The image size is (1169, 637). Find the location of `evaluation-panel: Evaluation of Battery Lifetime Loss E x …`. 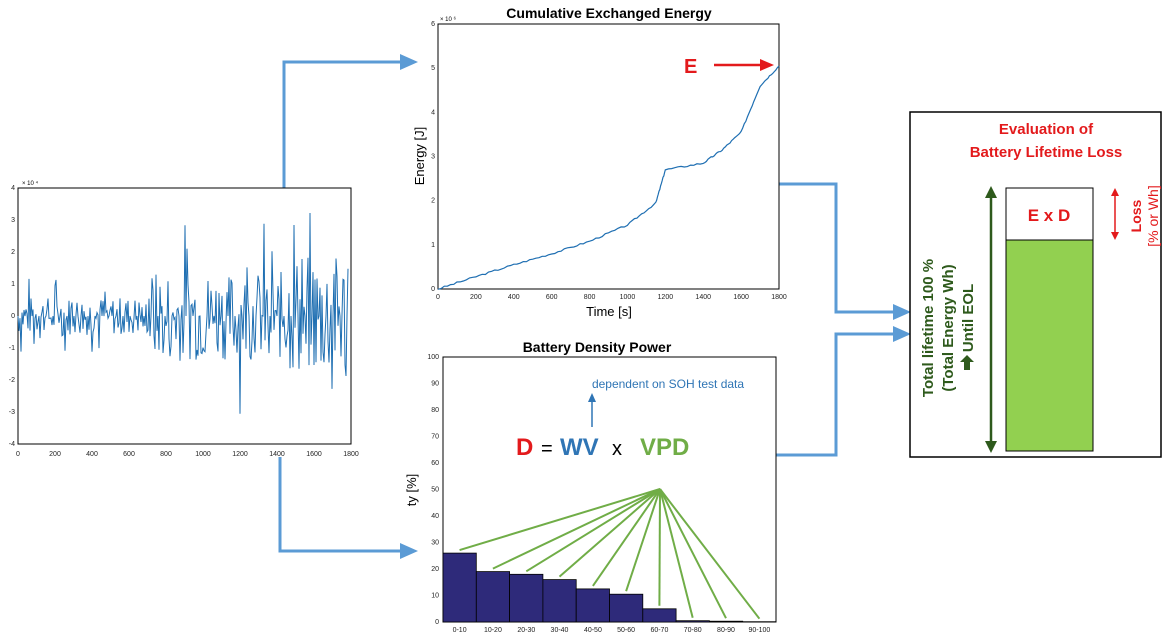

evaluation-panel: Evaluation of Battery Lifetime Loss E x … is located at coordinates (1035, 284).